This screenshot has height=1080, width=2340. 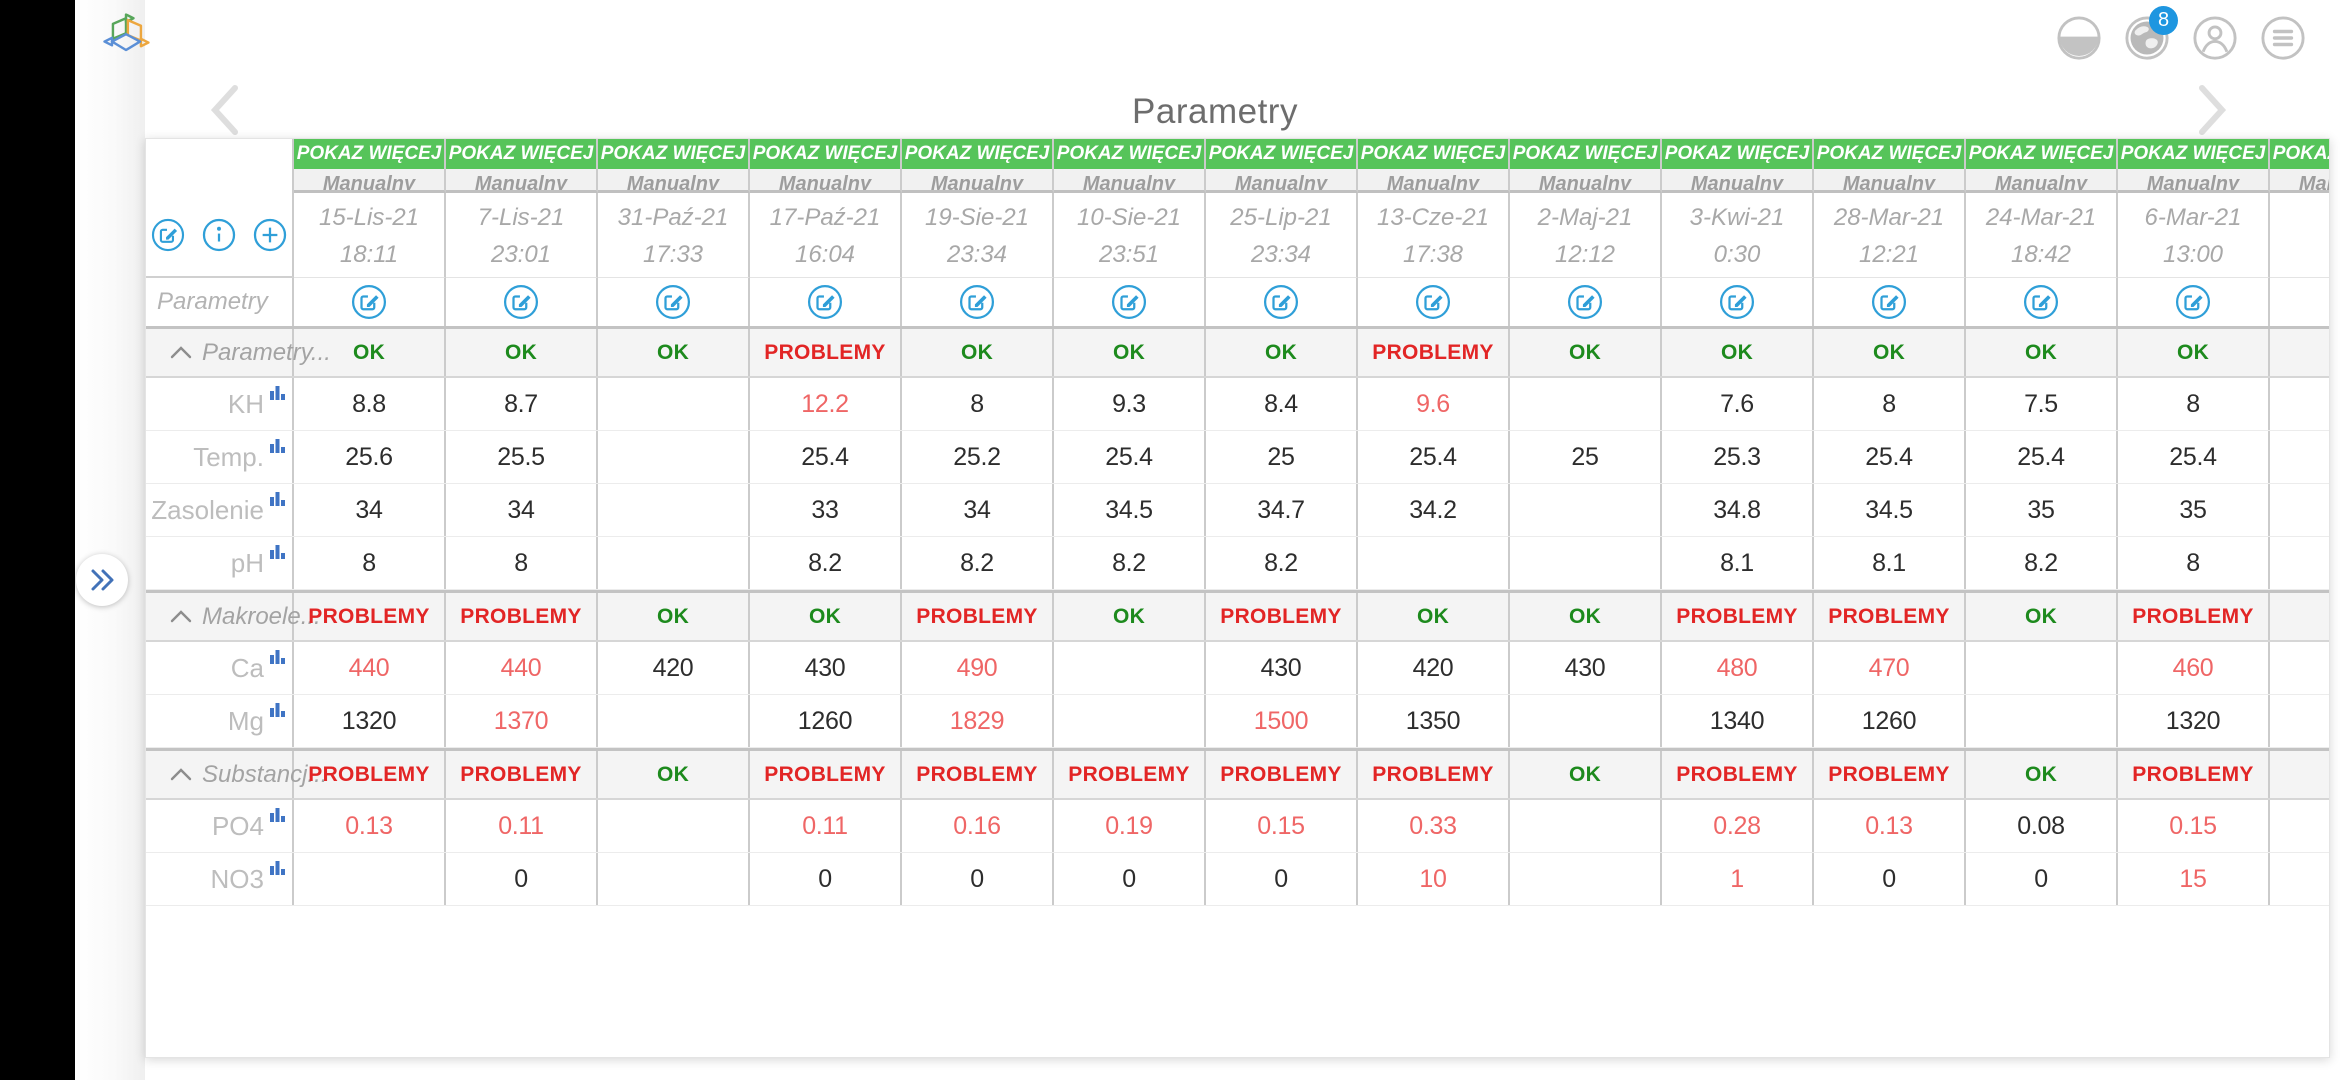 I want to click on value-cell: 25, so click(x=1586, y=457).